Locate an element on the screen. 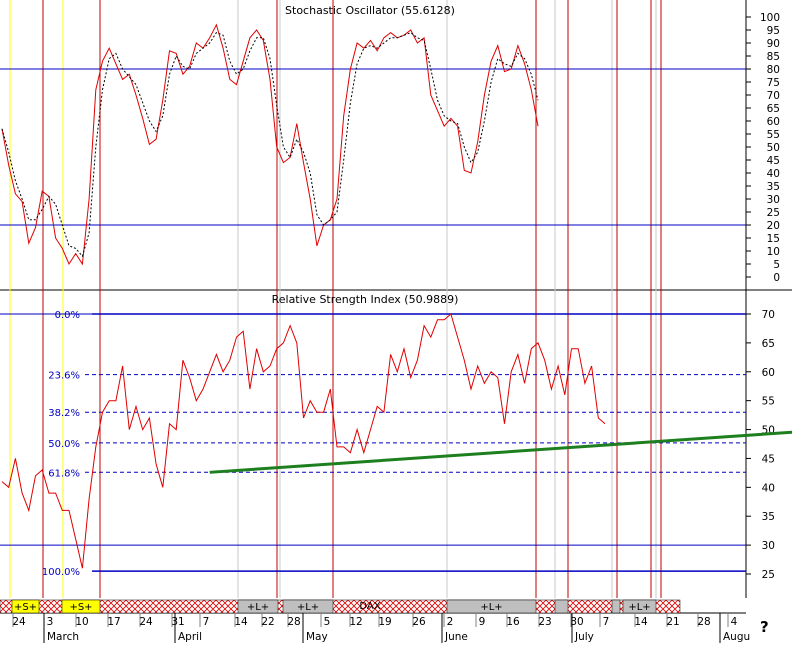 The image size is (792, 647). x-day-label: 2 is located at coordinates (450, 622).